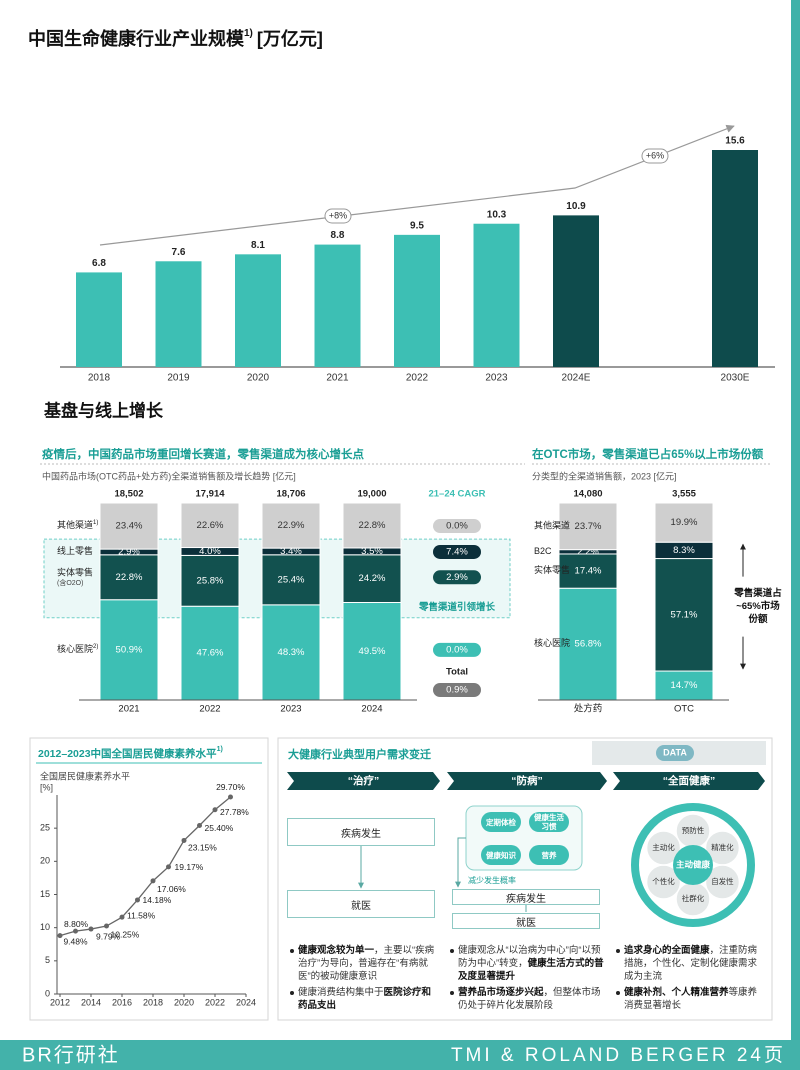  I want to click on y-axis-unit: [%], so click(46, 787).